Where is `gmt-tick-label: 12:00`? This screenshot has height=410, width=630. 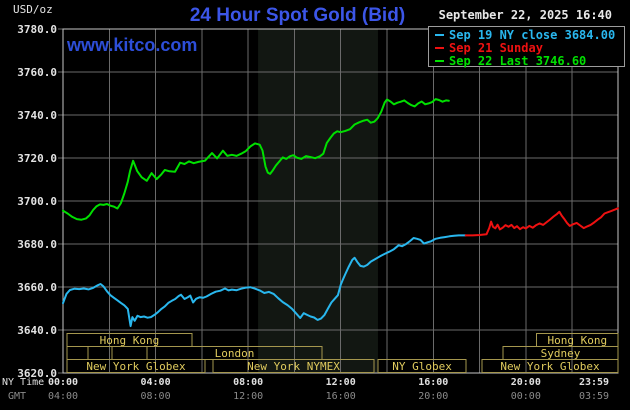 gmt-tick-label: 12:00 is located at coordinates (248, 396).